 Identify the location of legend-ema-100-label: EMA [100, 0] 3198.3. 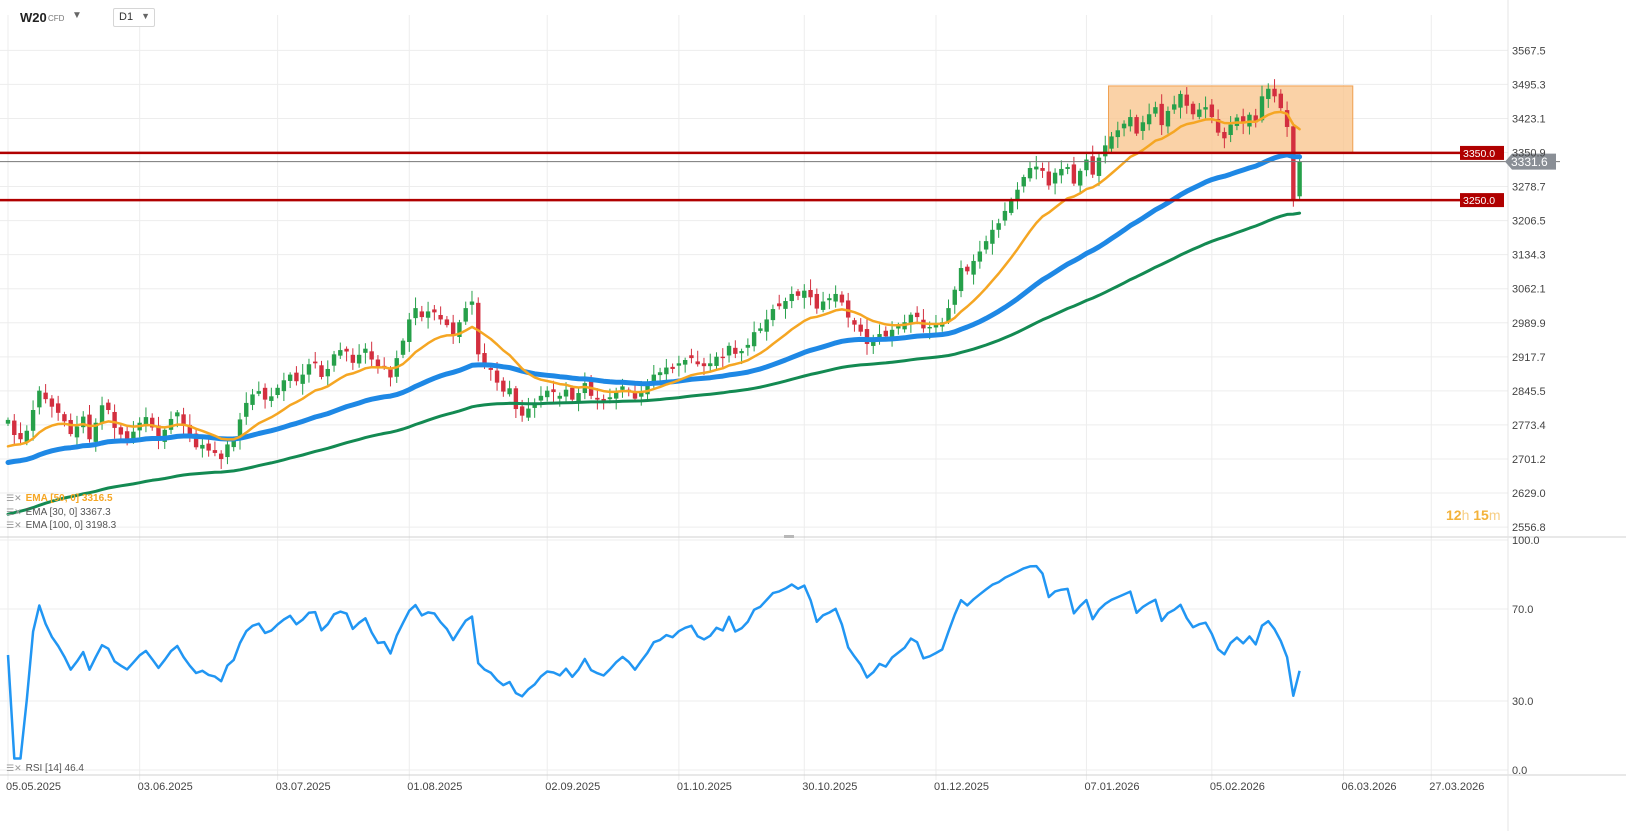
(71, 525).